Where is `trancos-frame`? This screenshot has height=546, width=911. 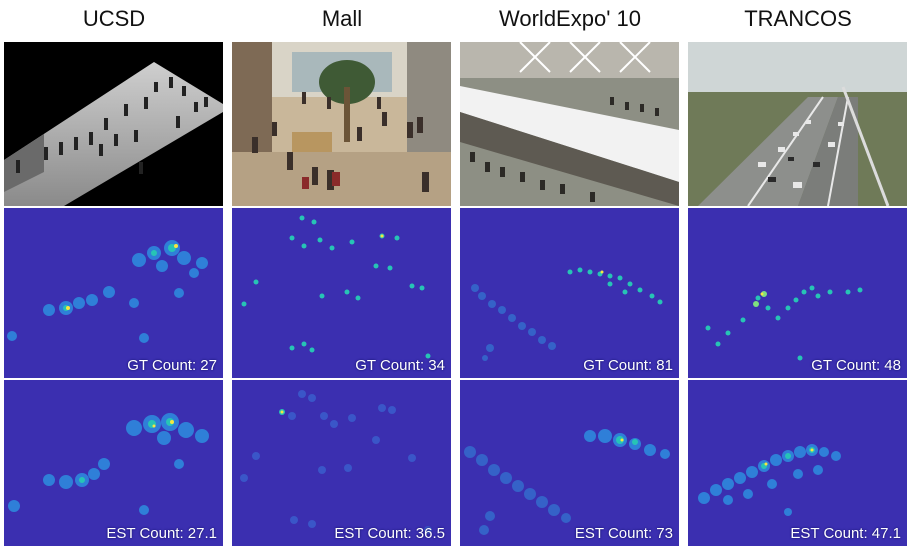 trancos-frame is located at coordinates (797, 124).